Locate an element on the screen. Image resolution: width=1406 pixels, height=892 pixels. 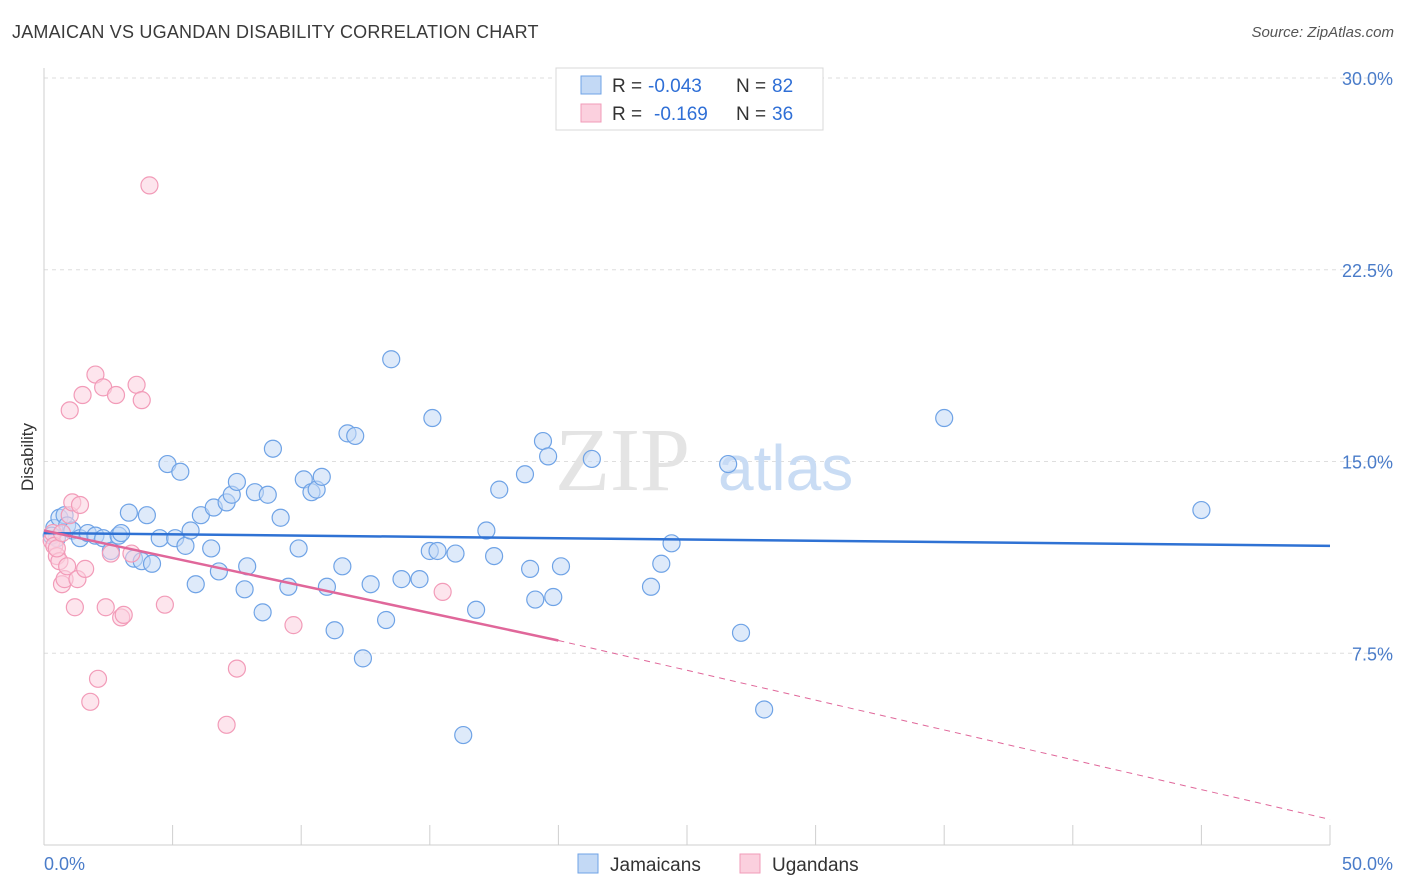
series-legend-swatch-jamaicans is located at coordinates (588, 863).